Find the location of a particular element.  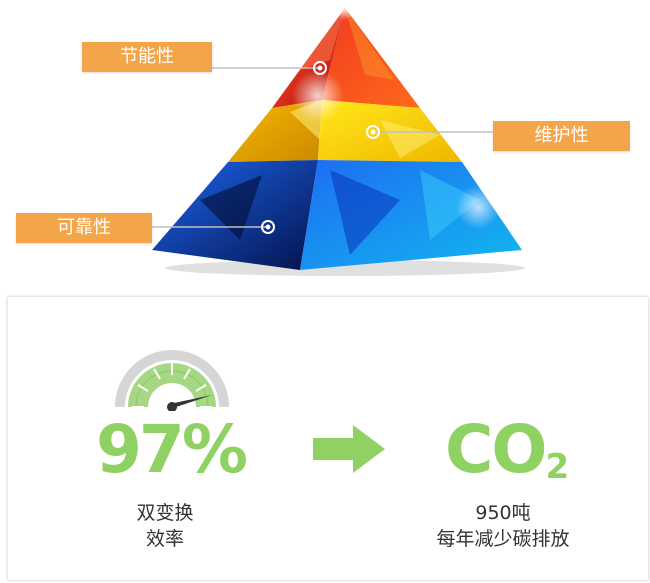

efficiency-caption-line1: 双变换 is located at coordinates (165, 513).